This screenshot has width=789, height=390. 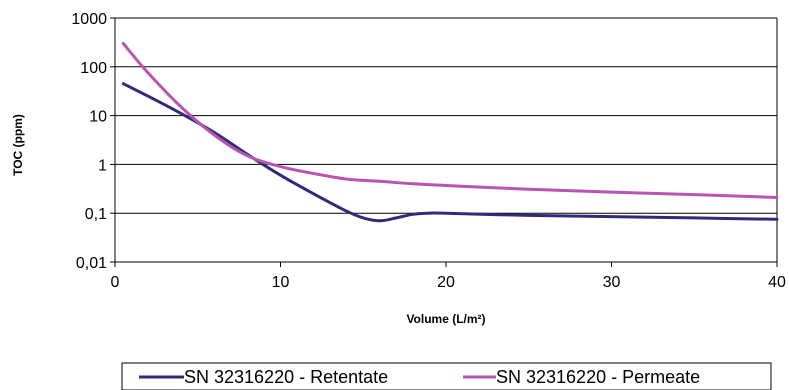 I want to click on legend-box, so click(x=446, y=376).